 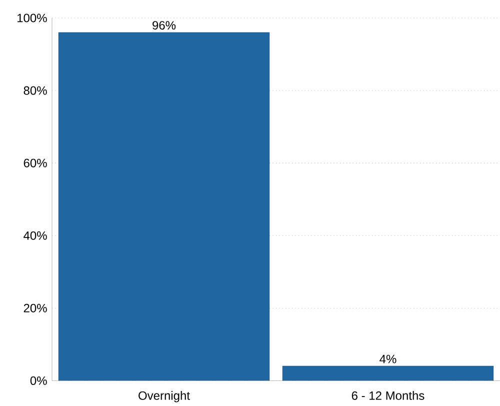 I want to click on data-label: 96%, so click(x=164, y=25).